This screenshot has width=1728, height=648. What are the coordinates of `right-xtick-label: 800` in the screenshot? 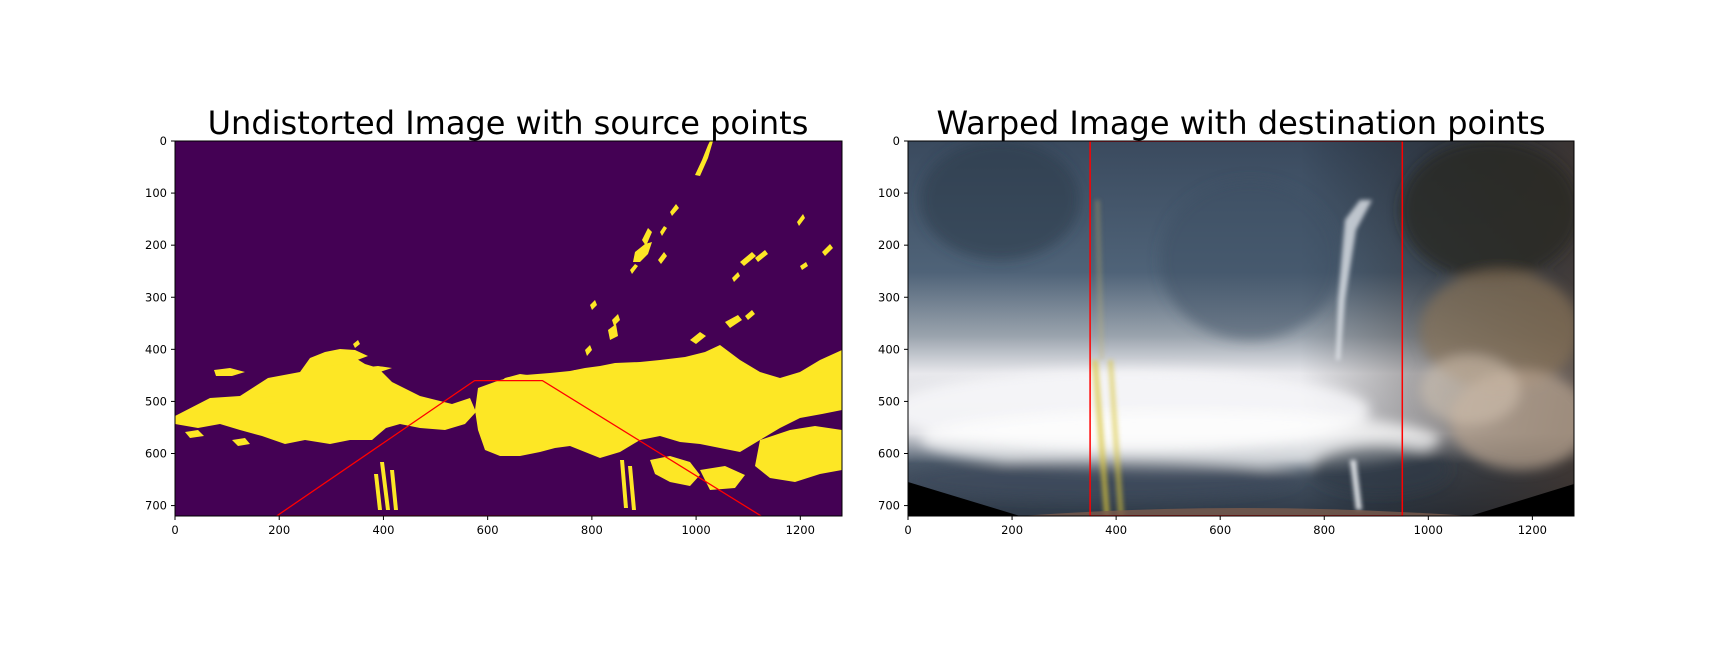 It's located at (1324, 530).